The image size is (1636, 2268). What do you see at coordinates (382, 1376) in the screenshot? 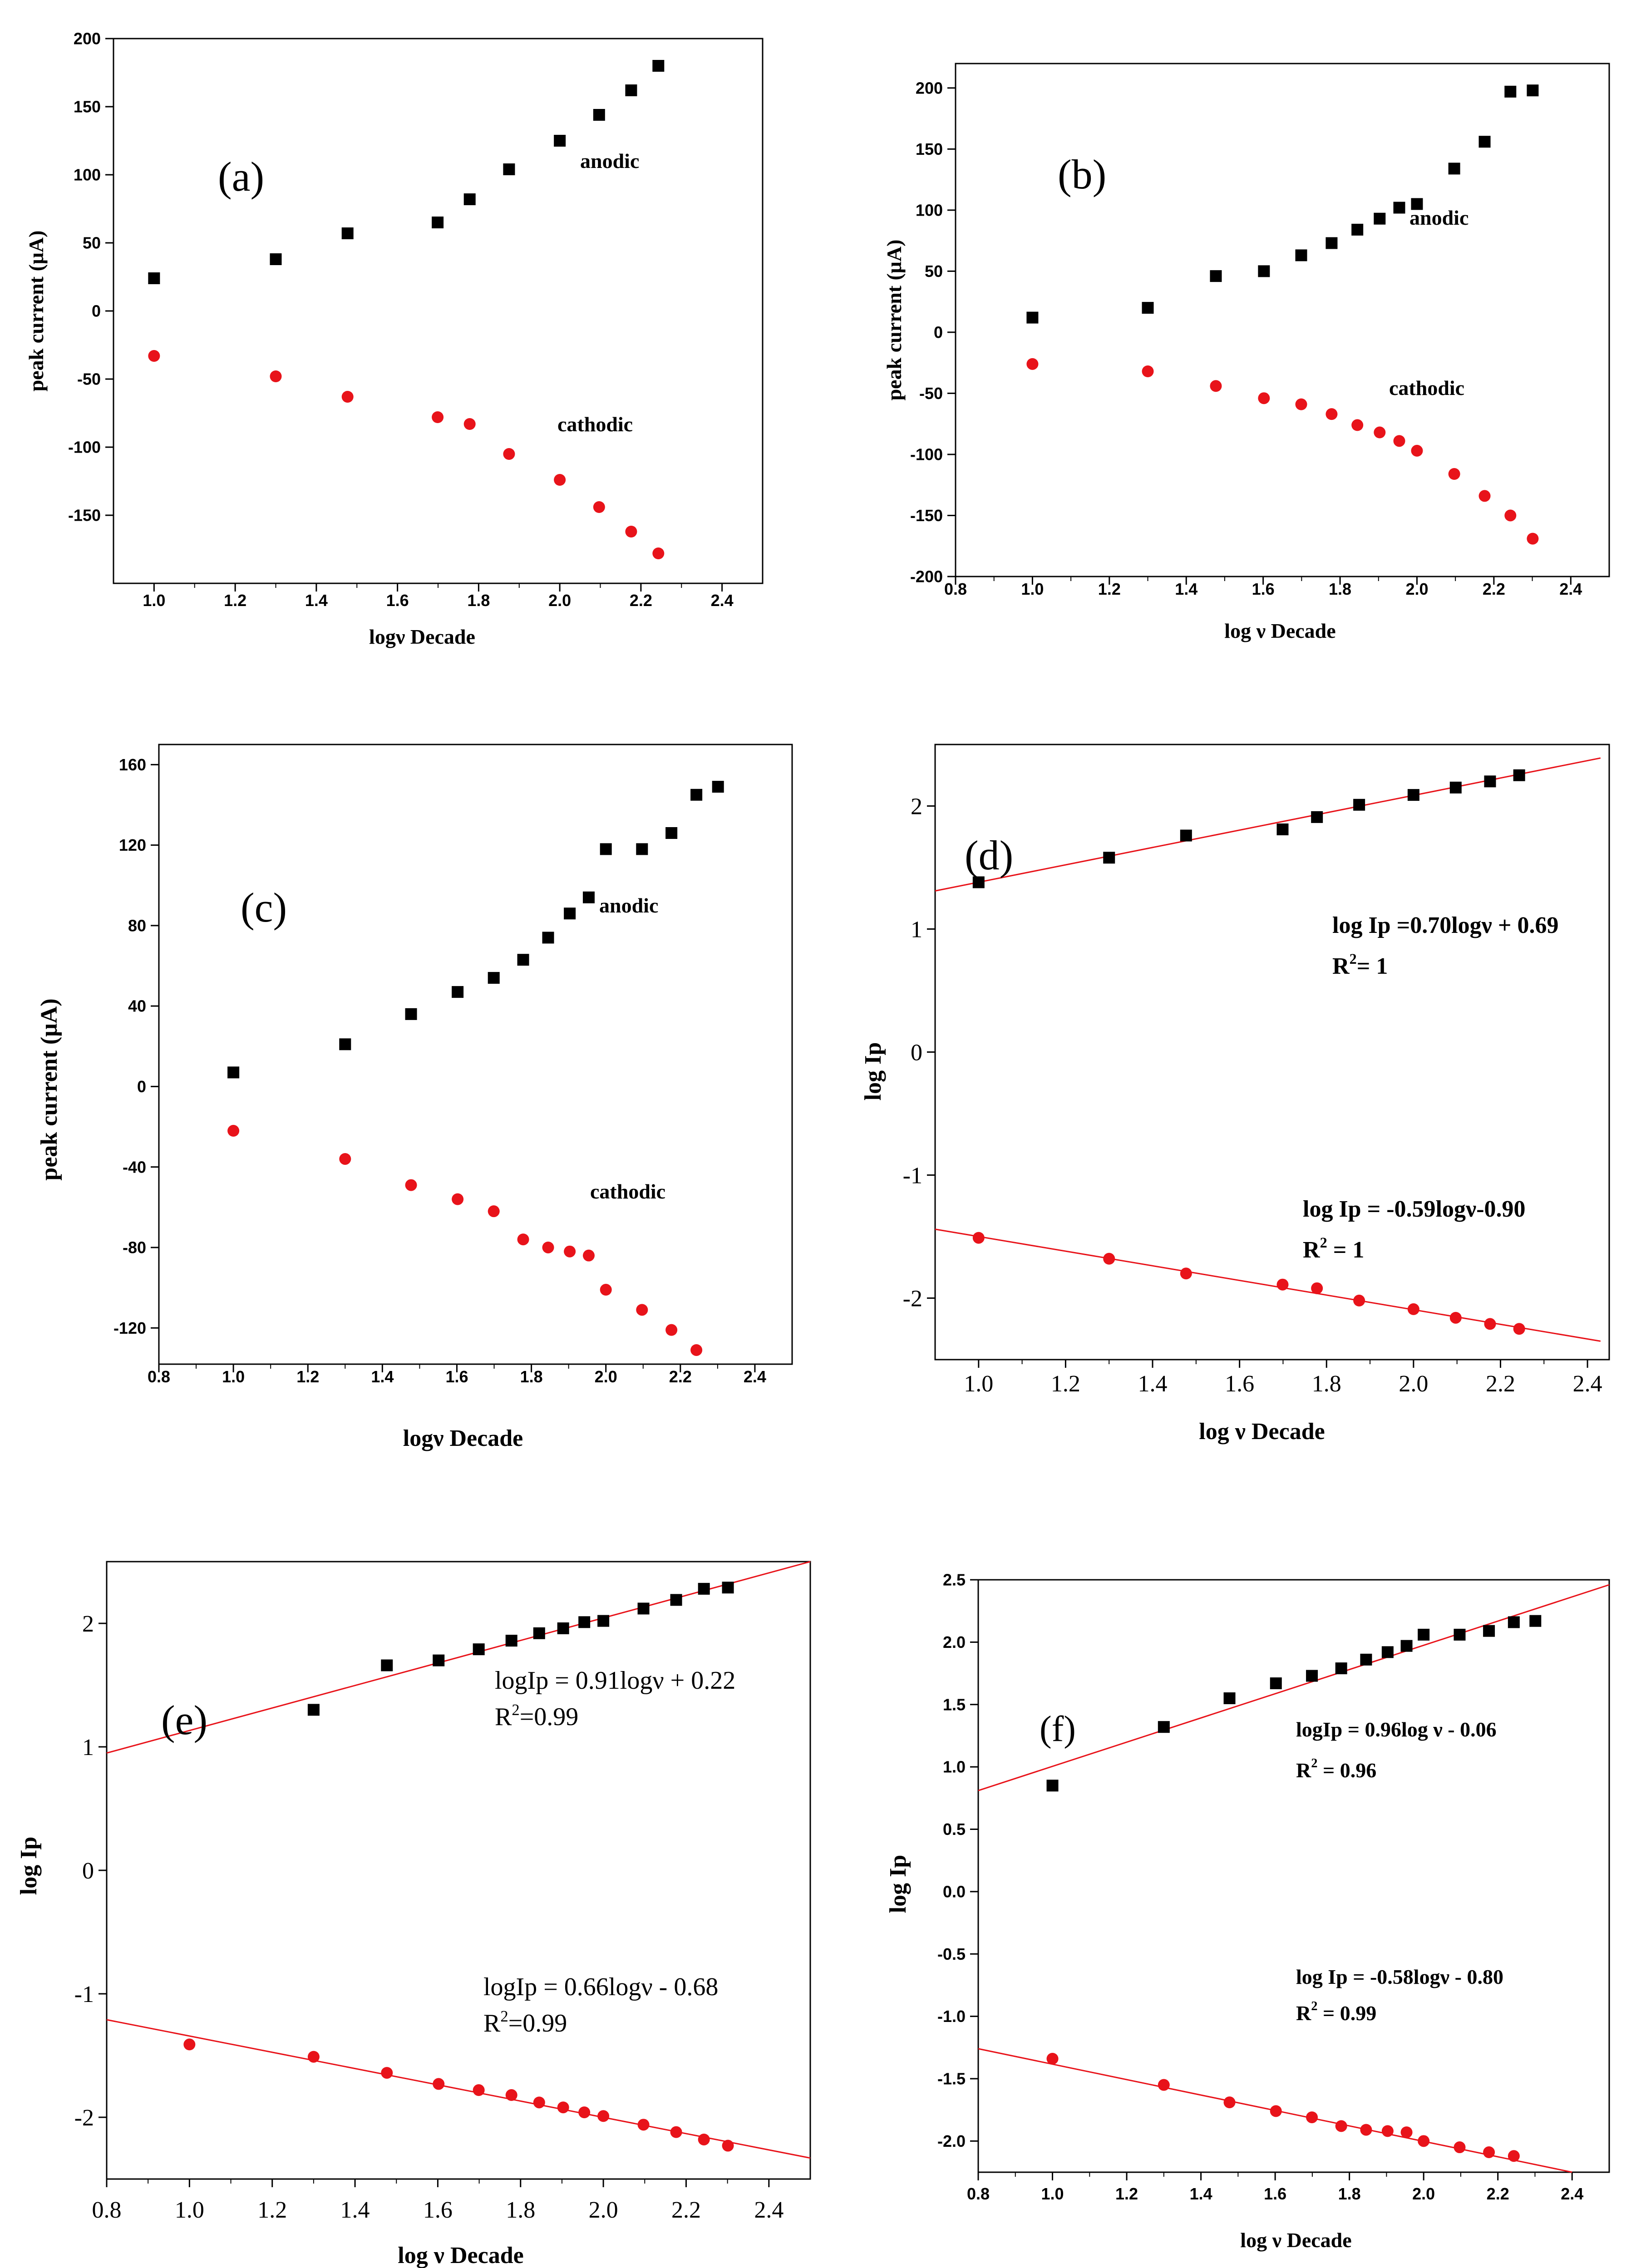
I see `x-tick-label: 1.4` at bounding box center [382, 1376].